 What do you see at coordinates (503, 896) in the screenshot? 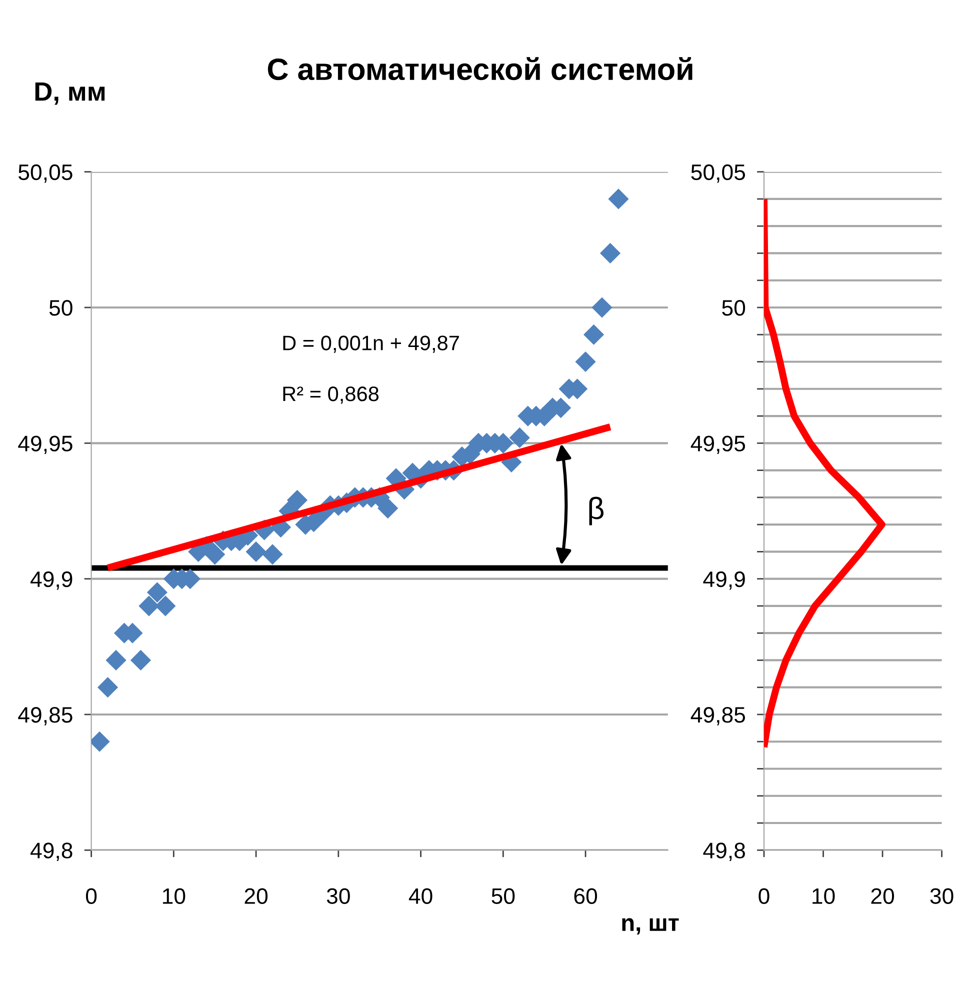
I see `x-tick-label: 50` at bounding box center [503, 896].